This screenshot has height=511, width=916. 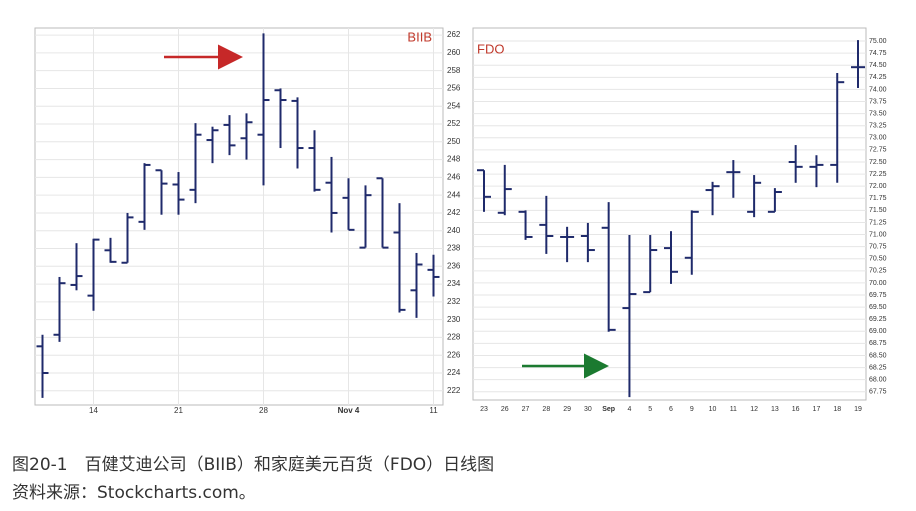 I want to click on y-tick-label: 240, so click(x=454, y=230).